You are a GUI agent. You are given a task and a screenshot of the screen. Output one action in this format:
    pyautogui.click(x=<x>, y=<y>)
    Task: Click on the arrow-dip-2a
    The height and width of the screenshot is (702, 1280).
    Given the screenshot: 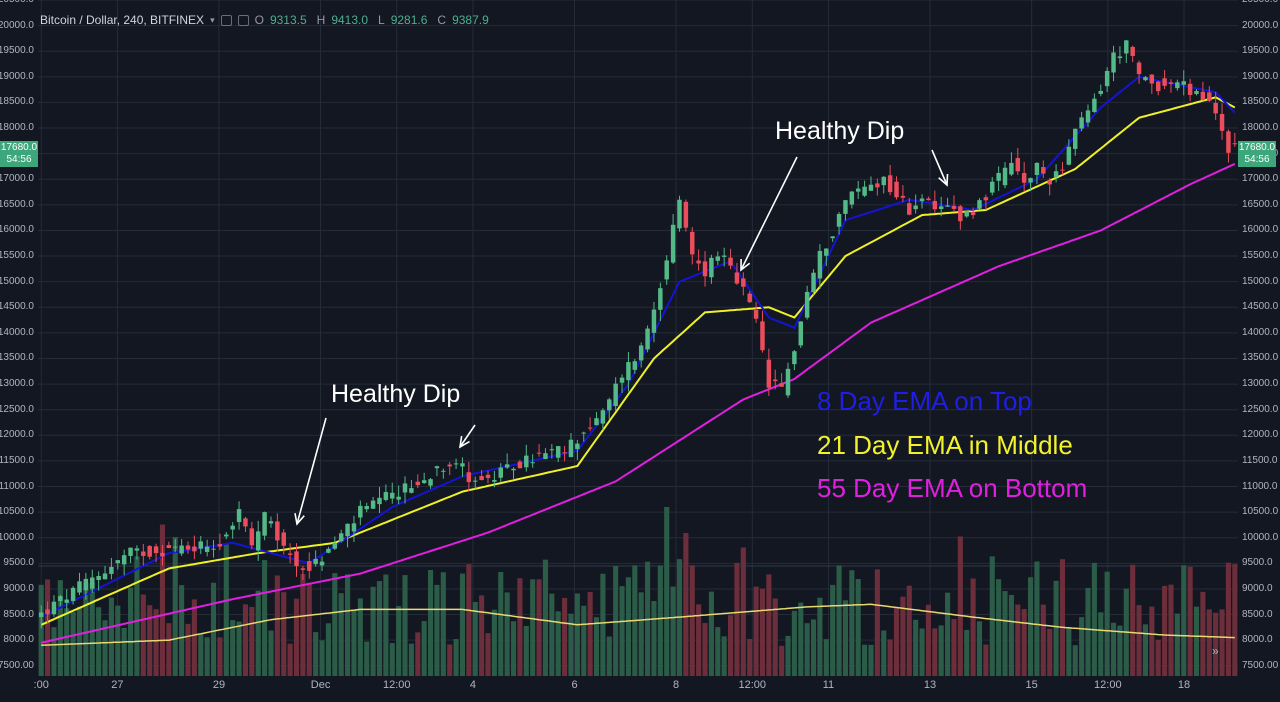 What is the action you would take?
    pyautogui.click(x=769, y=214)
    